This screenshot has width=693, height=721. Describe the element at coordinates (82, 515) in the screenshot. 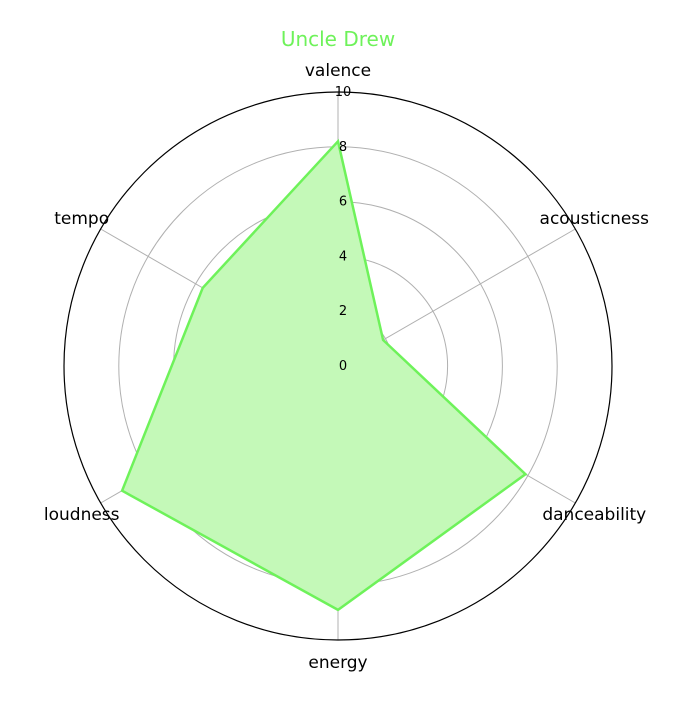

I see `axis-label-loudness: loudness` at that location.